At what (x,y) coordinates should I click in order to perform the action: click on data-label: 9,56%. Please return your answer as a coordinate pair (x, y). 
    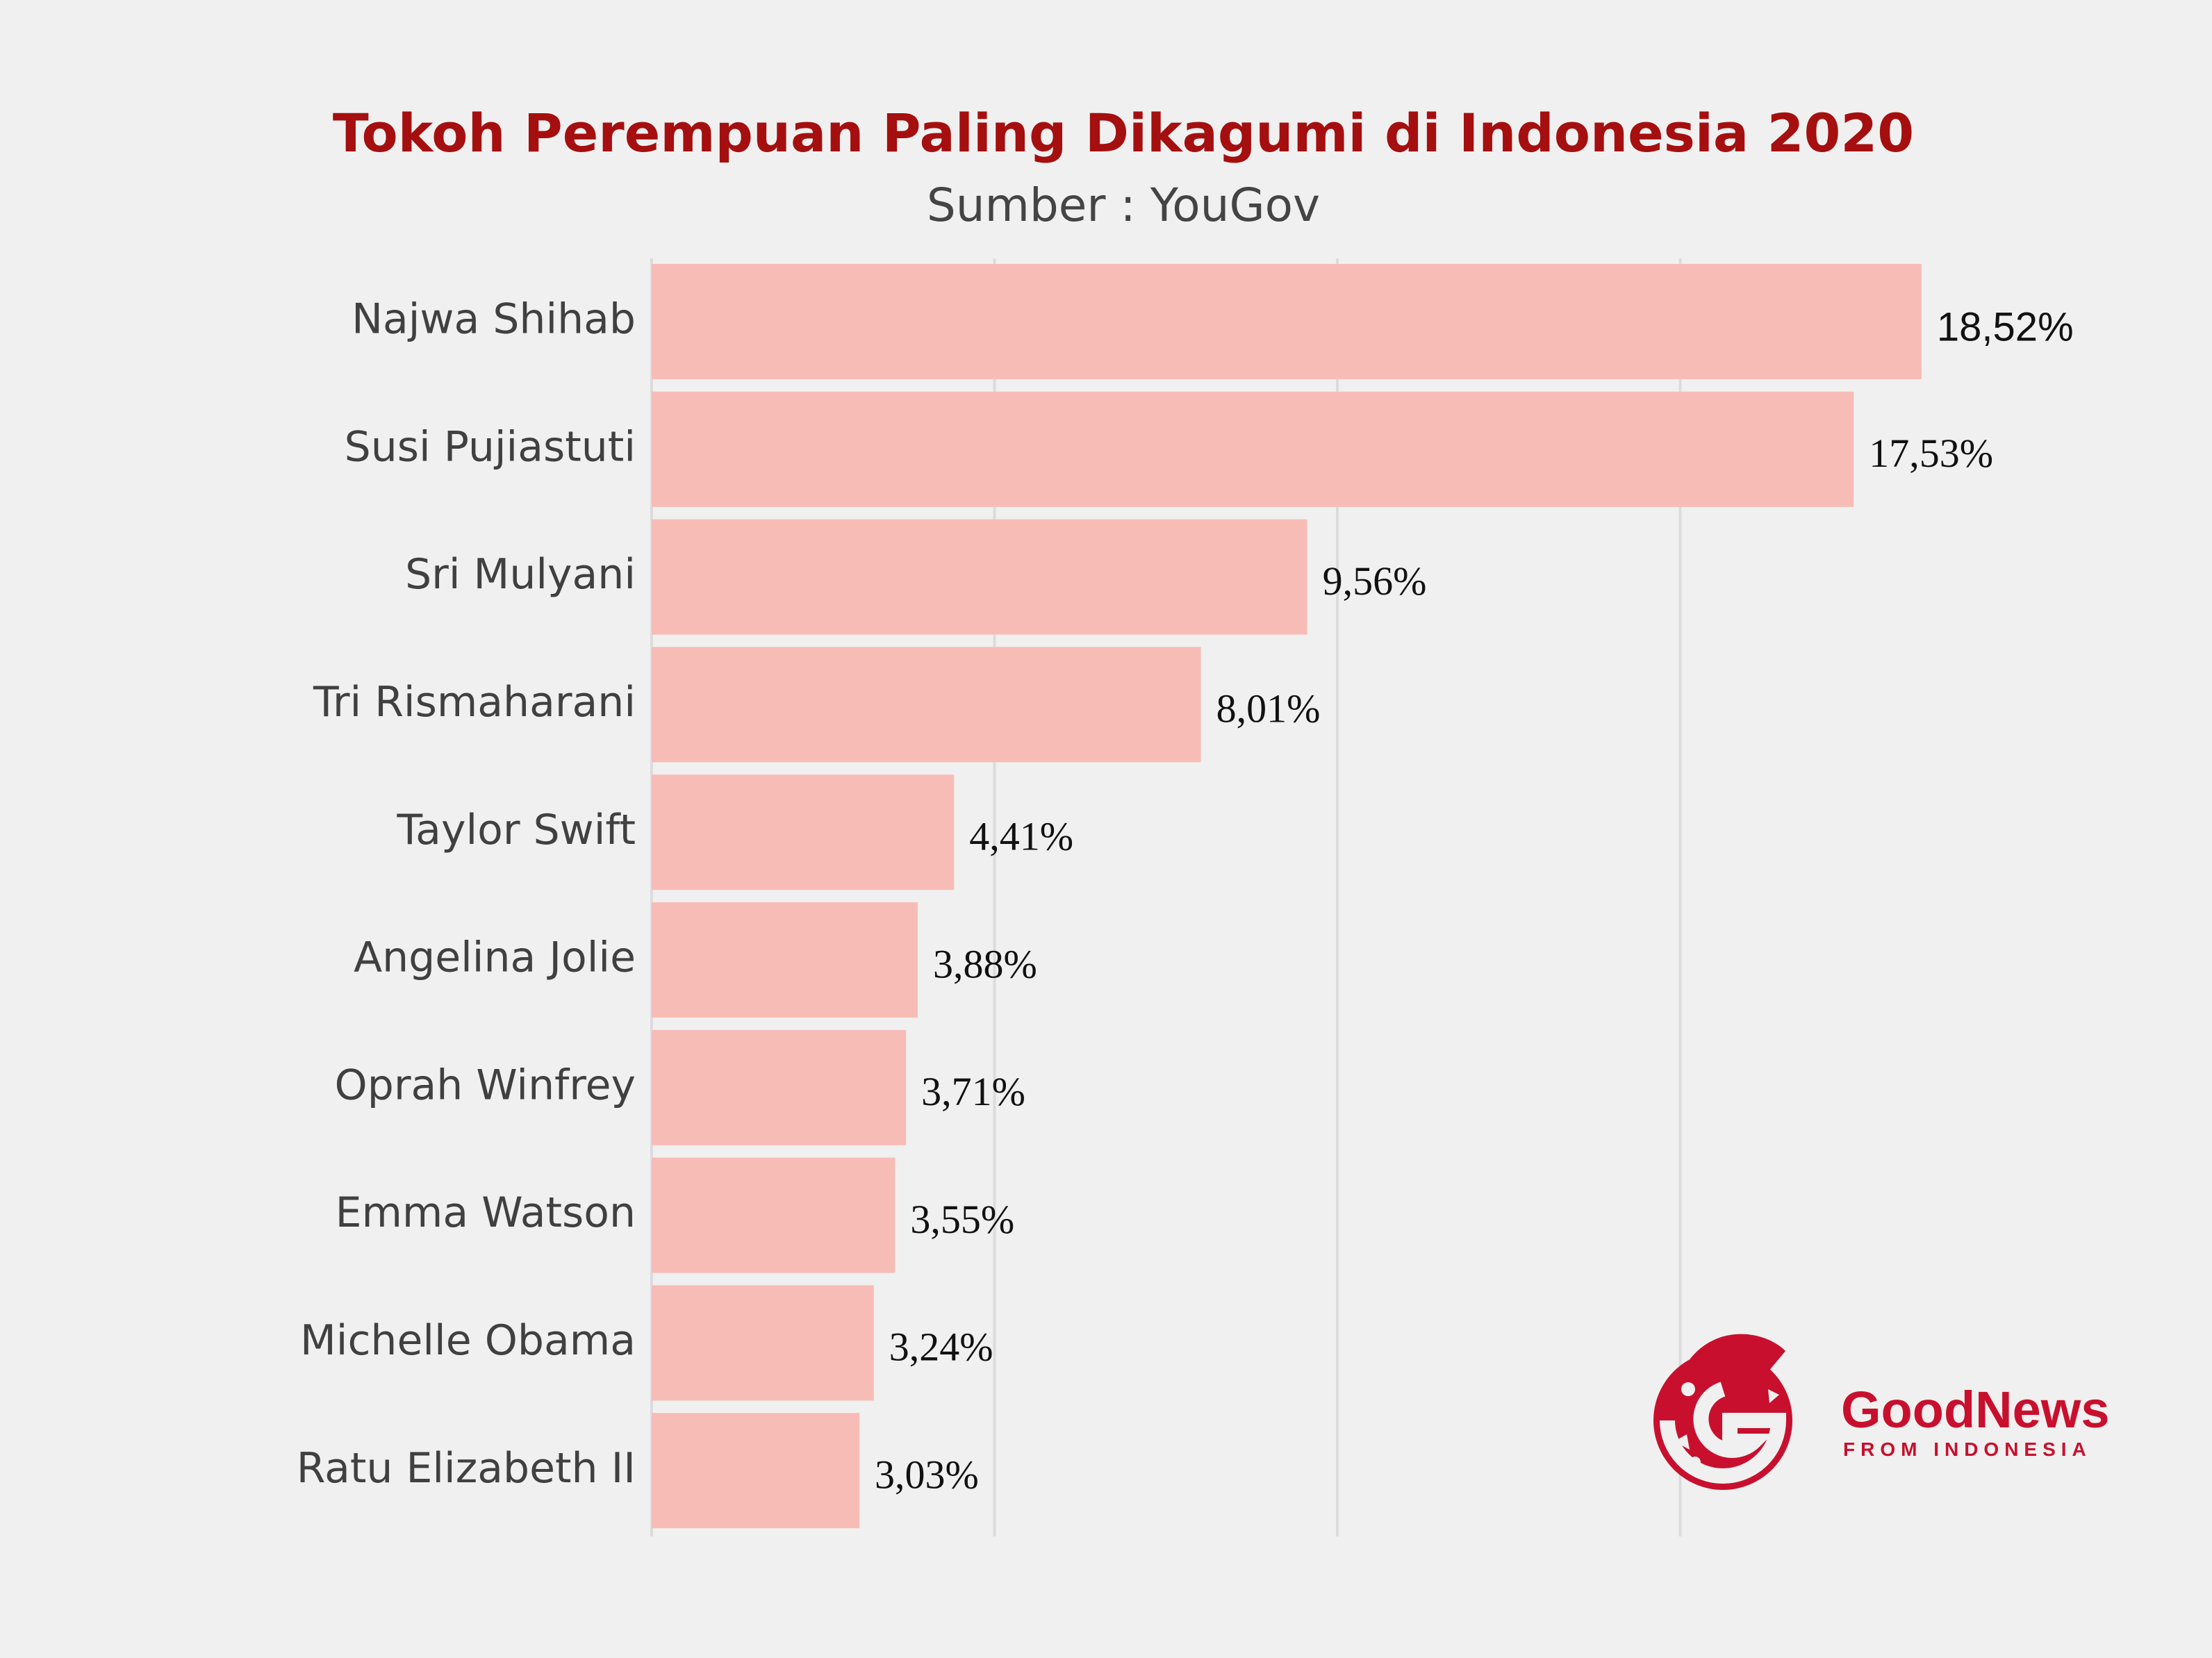
    Looking at the image, I should click on (1375, 581).